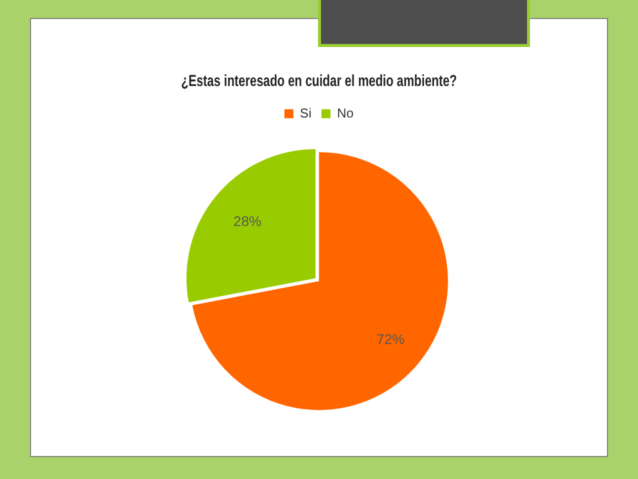 This screenshot has width=638, height=479. What do you see at coordinates (390, 339) in the screenshot?
I see `data-label: 72%` at bounding box center [390, 339].